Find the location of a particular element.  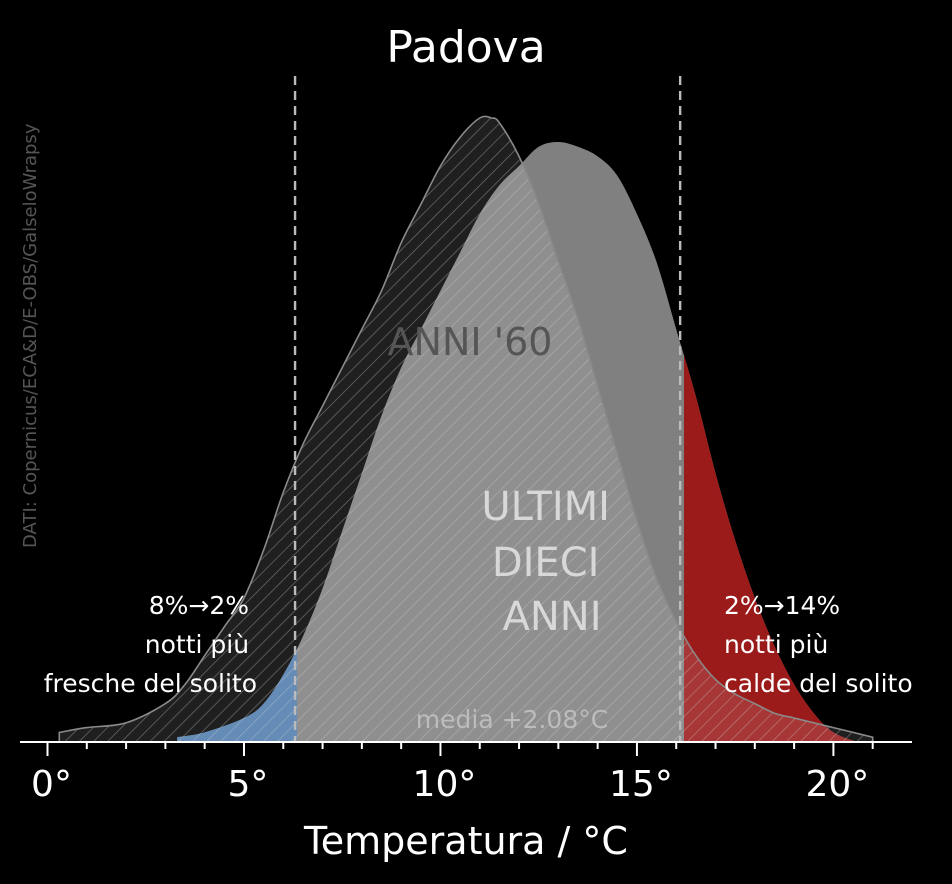

new-series-label-line-1: ULTIMI is located at coordinates (545, 507).